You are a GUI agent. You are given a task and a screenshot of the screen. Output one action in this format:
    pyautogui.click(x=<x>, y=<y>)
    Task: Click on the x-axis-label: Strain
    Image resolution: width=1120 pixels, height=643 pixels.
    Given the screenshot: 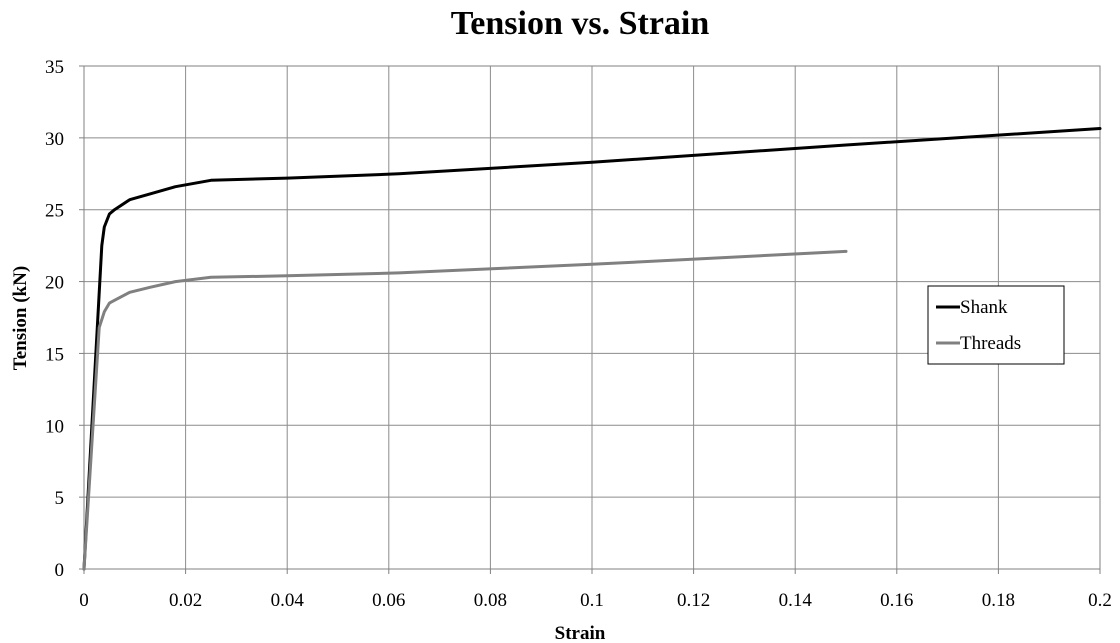 What is the action you would take?
    pyautogui.click(x=580, y=633)
    